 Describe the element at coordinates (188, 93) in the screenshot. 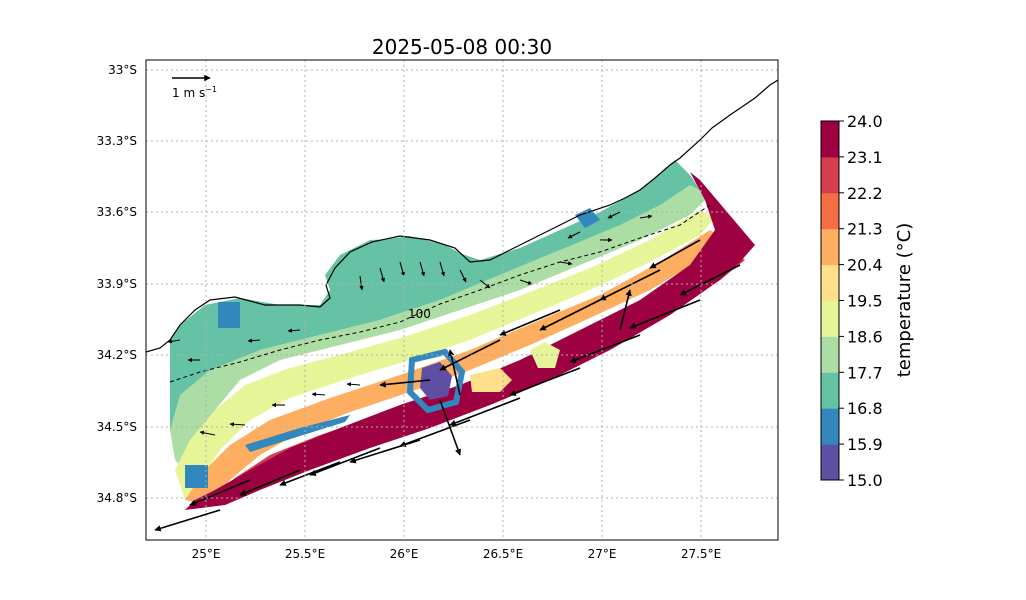

I see `reference-arrow-label: 1 m s` at that location.